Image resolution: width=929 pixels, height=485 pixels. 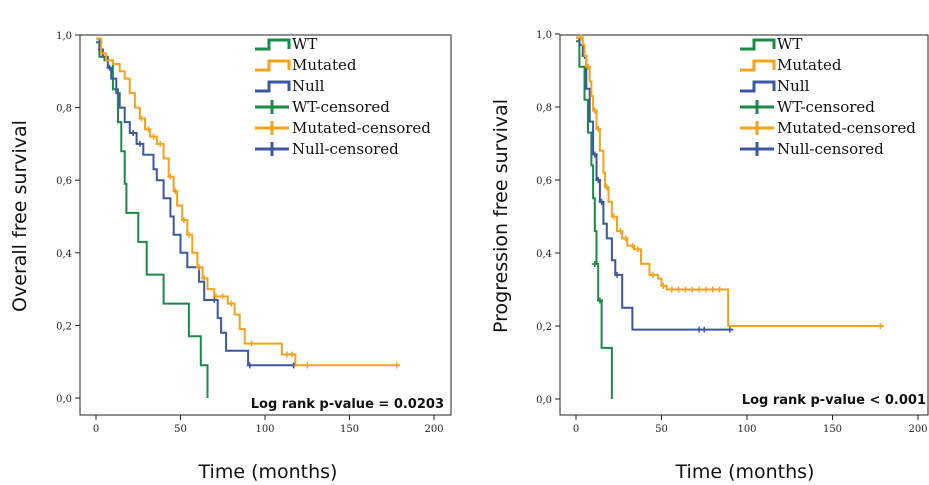 I want to click on log-rank-annotation: Log rank p-value < 0.001, so click(x=834, y=400).